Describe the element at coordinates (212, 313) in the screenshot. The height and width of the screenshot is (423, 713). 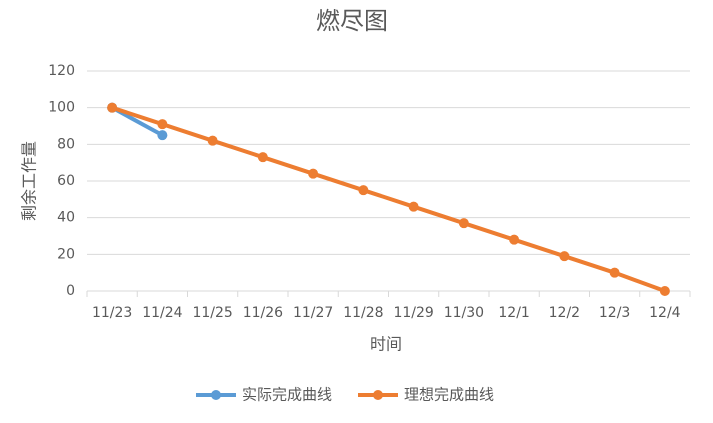
I see `x-tick-label: 11/25` at that location.